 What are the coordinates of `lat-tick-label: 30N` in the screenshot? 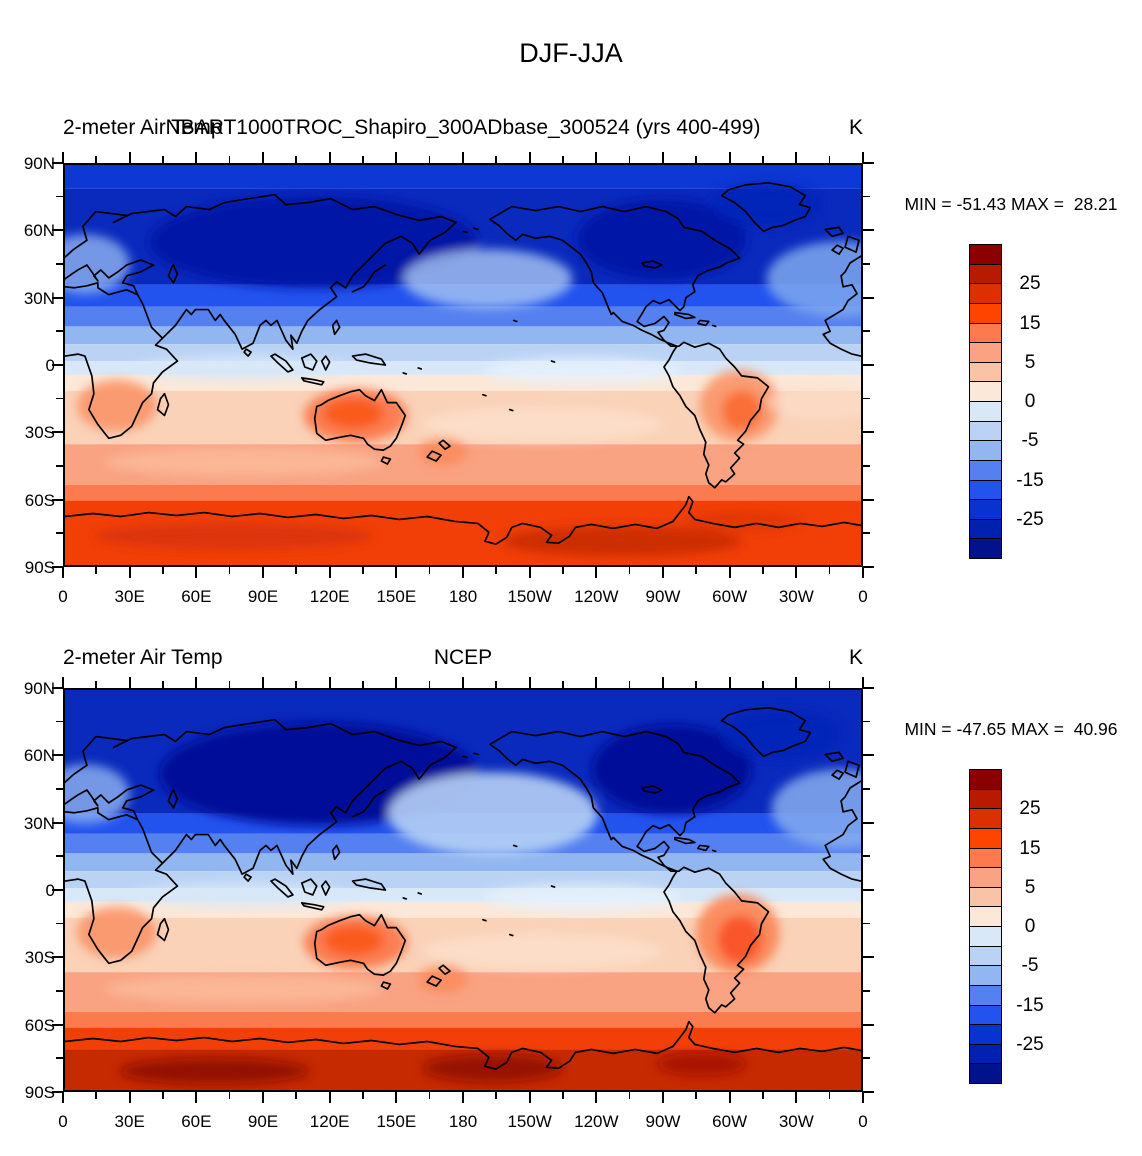 It's located at (39, 298).